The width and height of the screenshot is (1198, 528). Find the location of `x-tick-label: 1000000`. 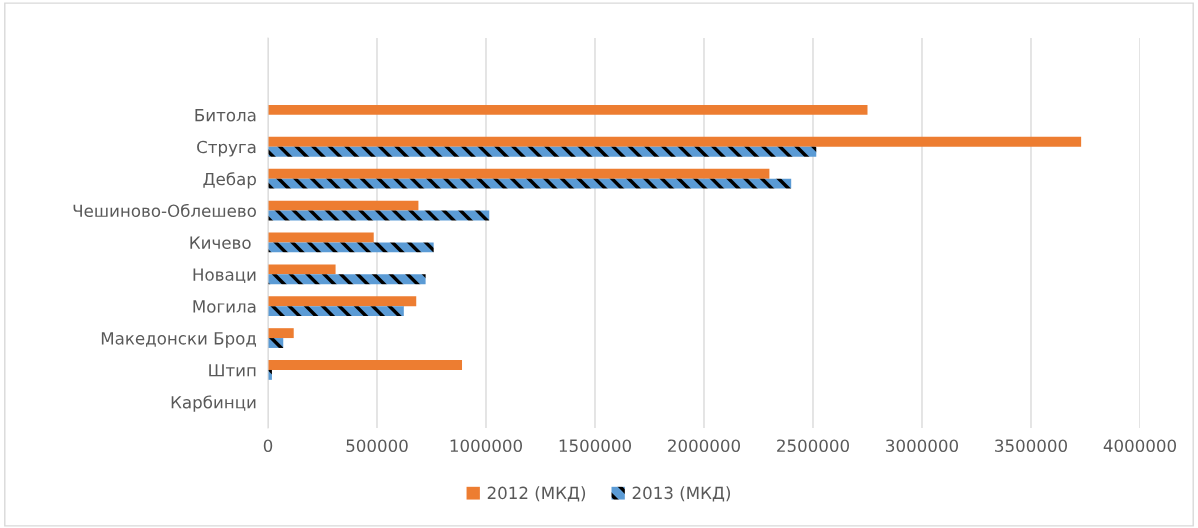

x-tick-label: 1000000 is located at coordinates (486, 446).